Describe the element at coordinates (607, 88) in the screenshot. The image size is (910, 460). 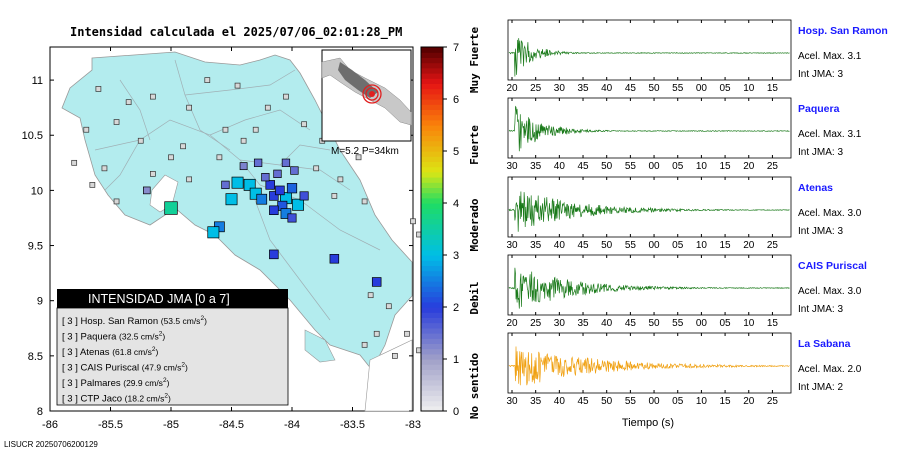
I see `wave-tick-label: 40` at that location.